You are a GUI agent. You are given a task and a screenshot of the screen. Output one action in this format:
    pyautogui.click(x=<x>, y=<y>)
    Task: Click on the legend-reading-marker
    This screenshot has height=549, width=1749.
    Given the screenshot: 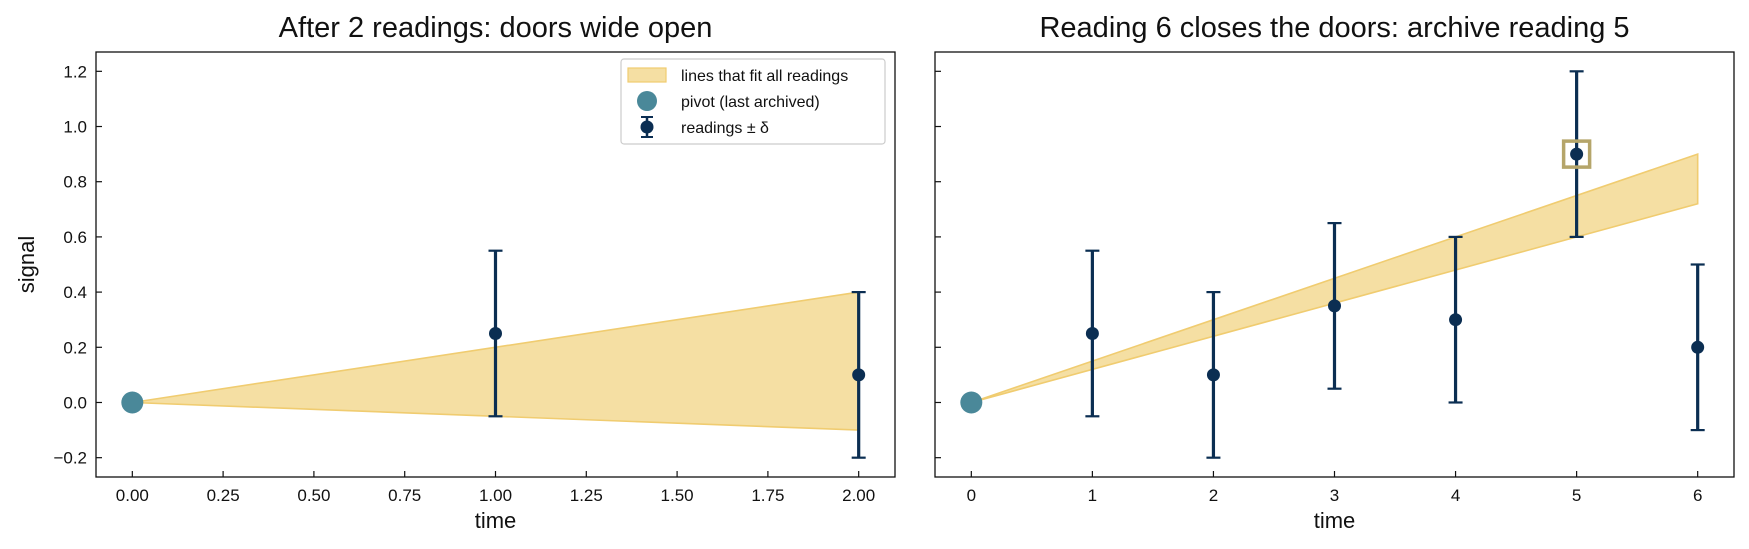 What is the action you would take?
    pyautogui.click(x=647, y=127)
    